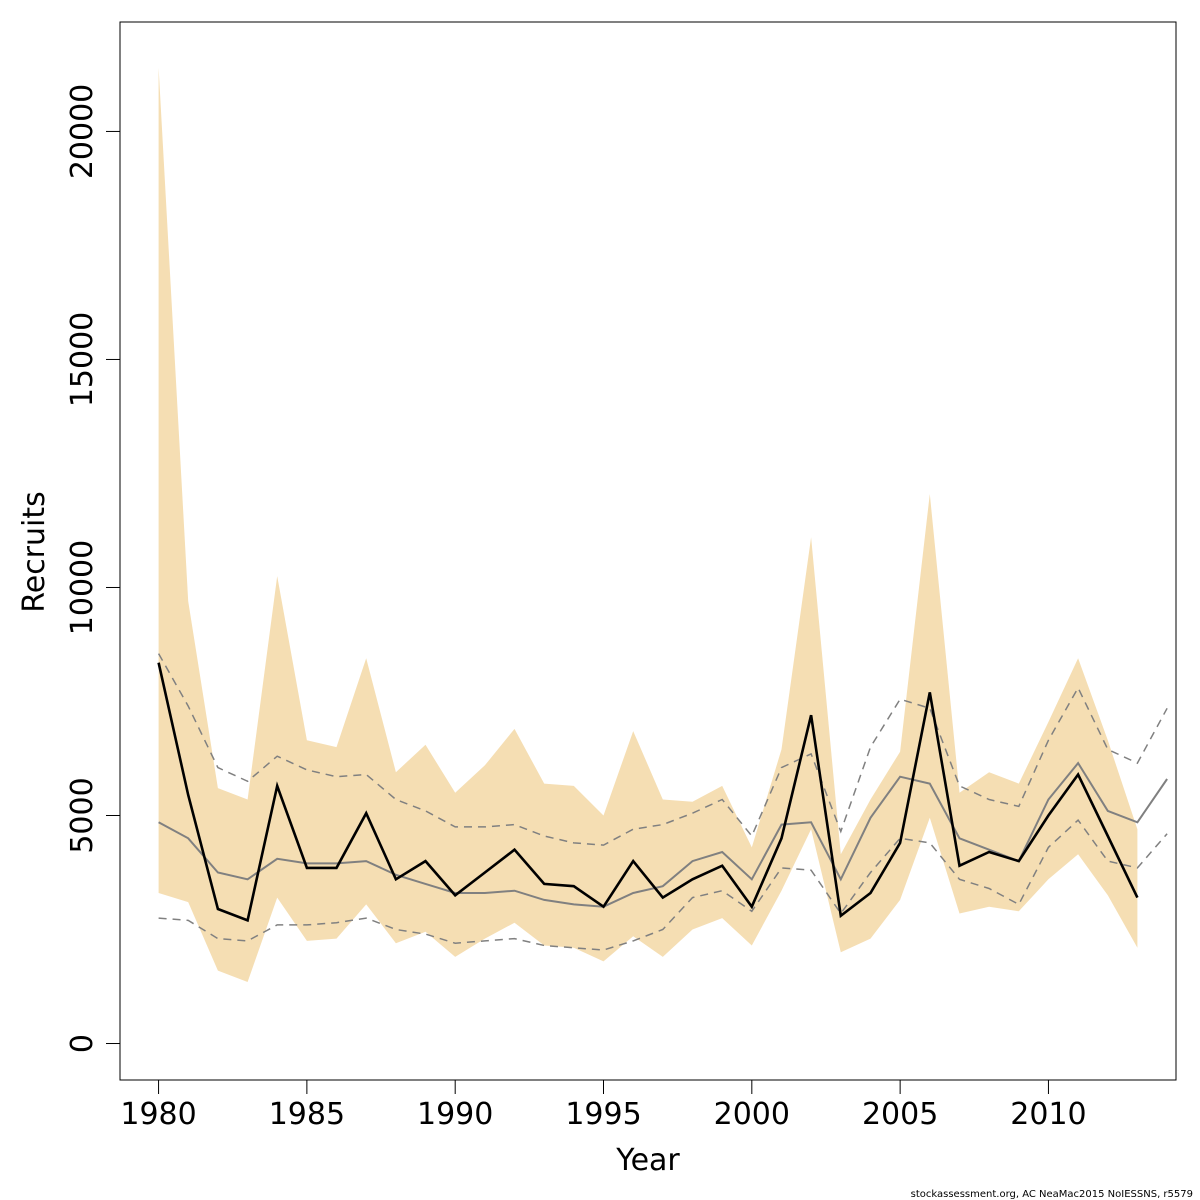 The height and width of the screenshot is (1200, 1200). Describe the element at coordinates (158, 1114) in the screenshot. I see `x-tick-label: 1980` at that location.